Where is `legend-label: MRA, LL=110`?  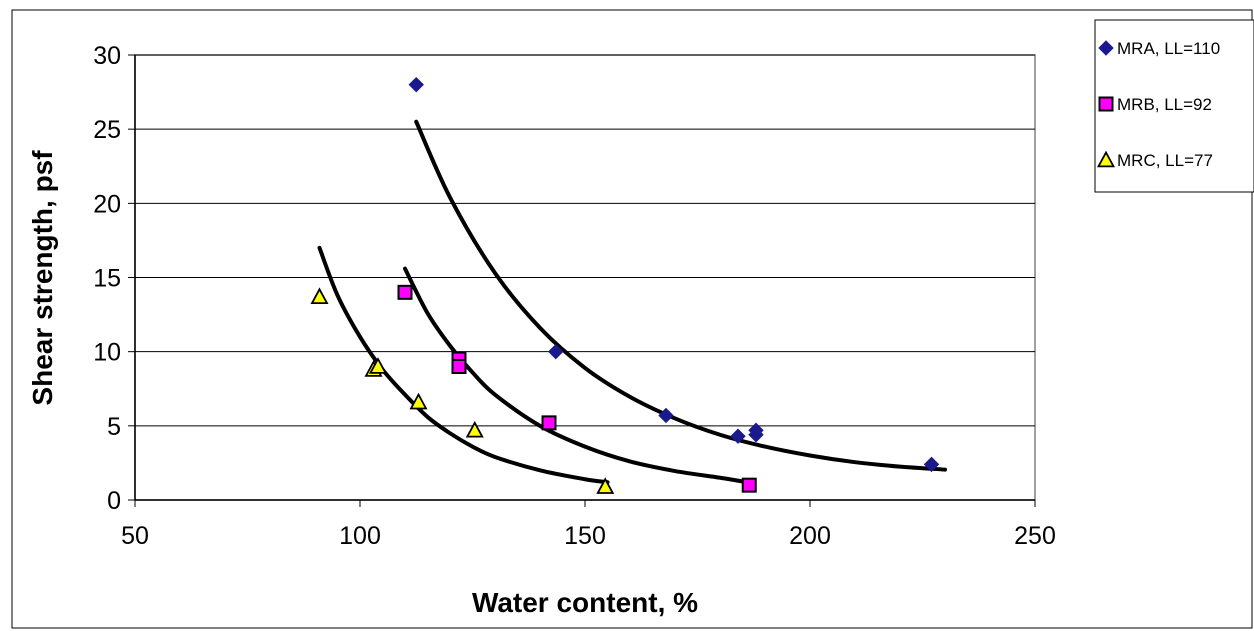
legend-label: MRA, LL=110 is located at coordinates (1168, 48).